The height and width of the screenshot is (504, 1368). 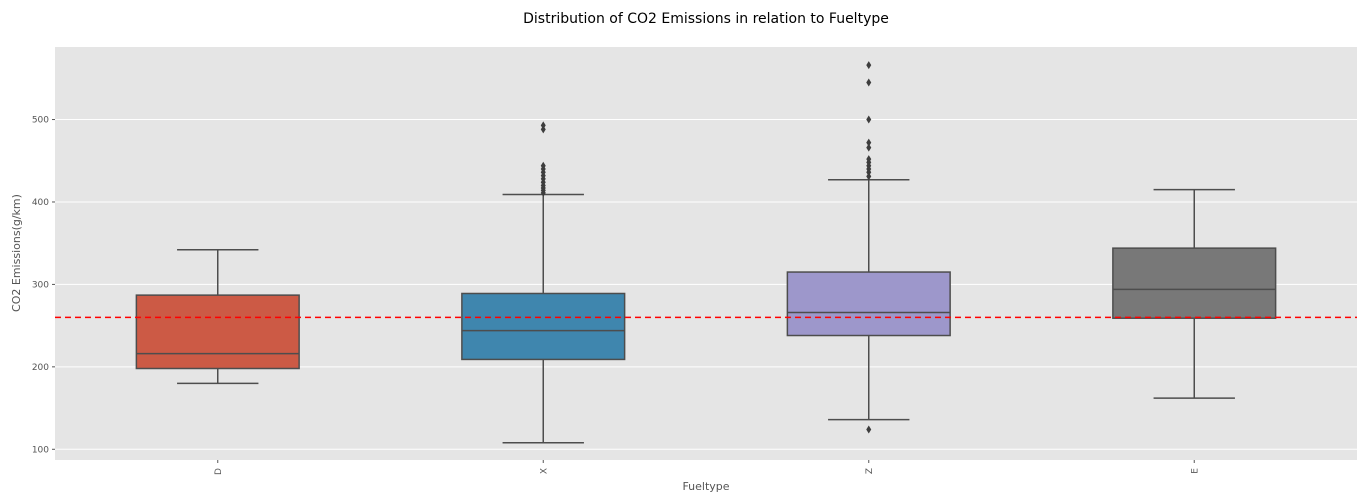 What do you see at coordinates (40, 121) in the screenshot?
I see `y-tick-label-500: 500` at bounding box center [40, 121].